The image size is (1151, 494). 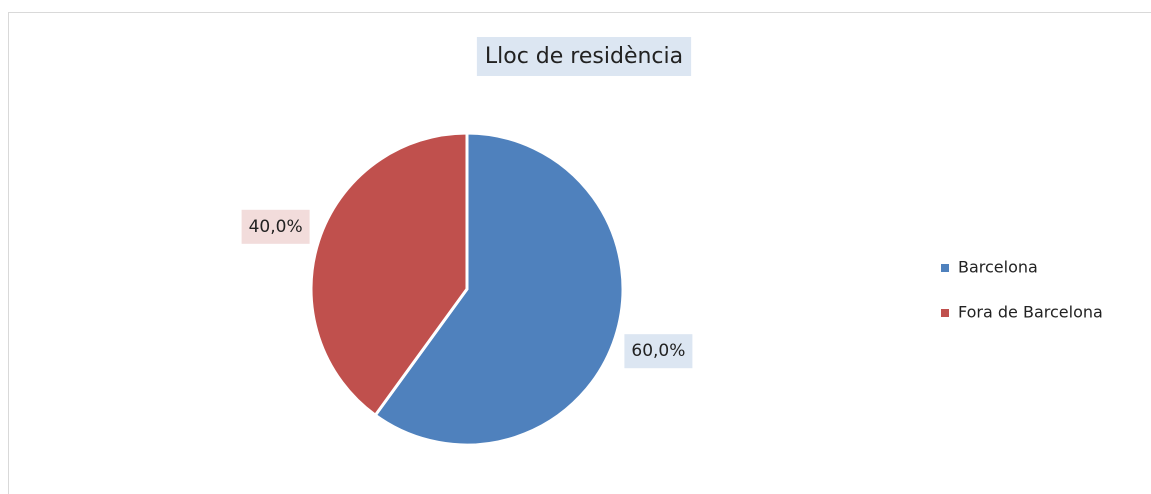 I want to click on chart-title: Lloc de residència, so click(x=584, y=56).